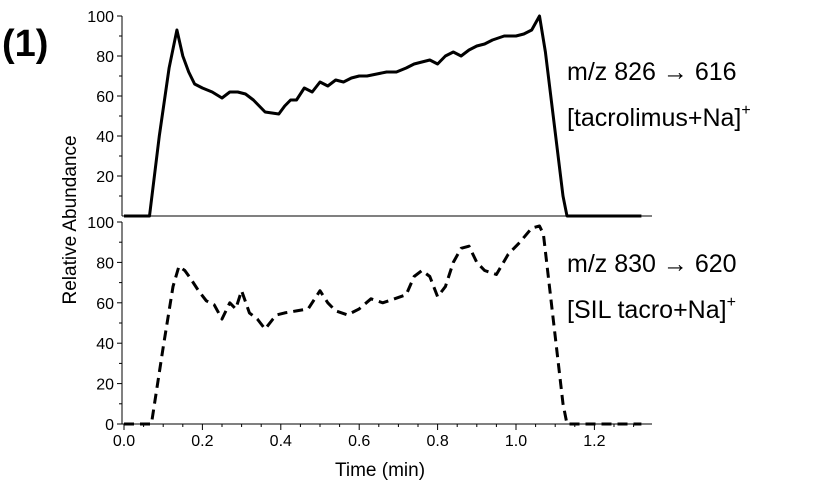 This screenshot has height=490, width=827. I want to click on bottom-y-tick-label: 20, so click(105, 385).